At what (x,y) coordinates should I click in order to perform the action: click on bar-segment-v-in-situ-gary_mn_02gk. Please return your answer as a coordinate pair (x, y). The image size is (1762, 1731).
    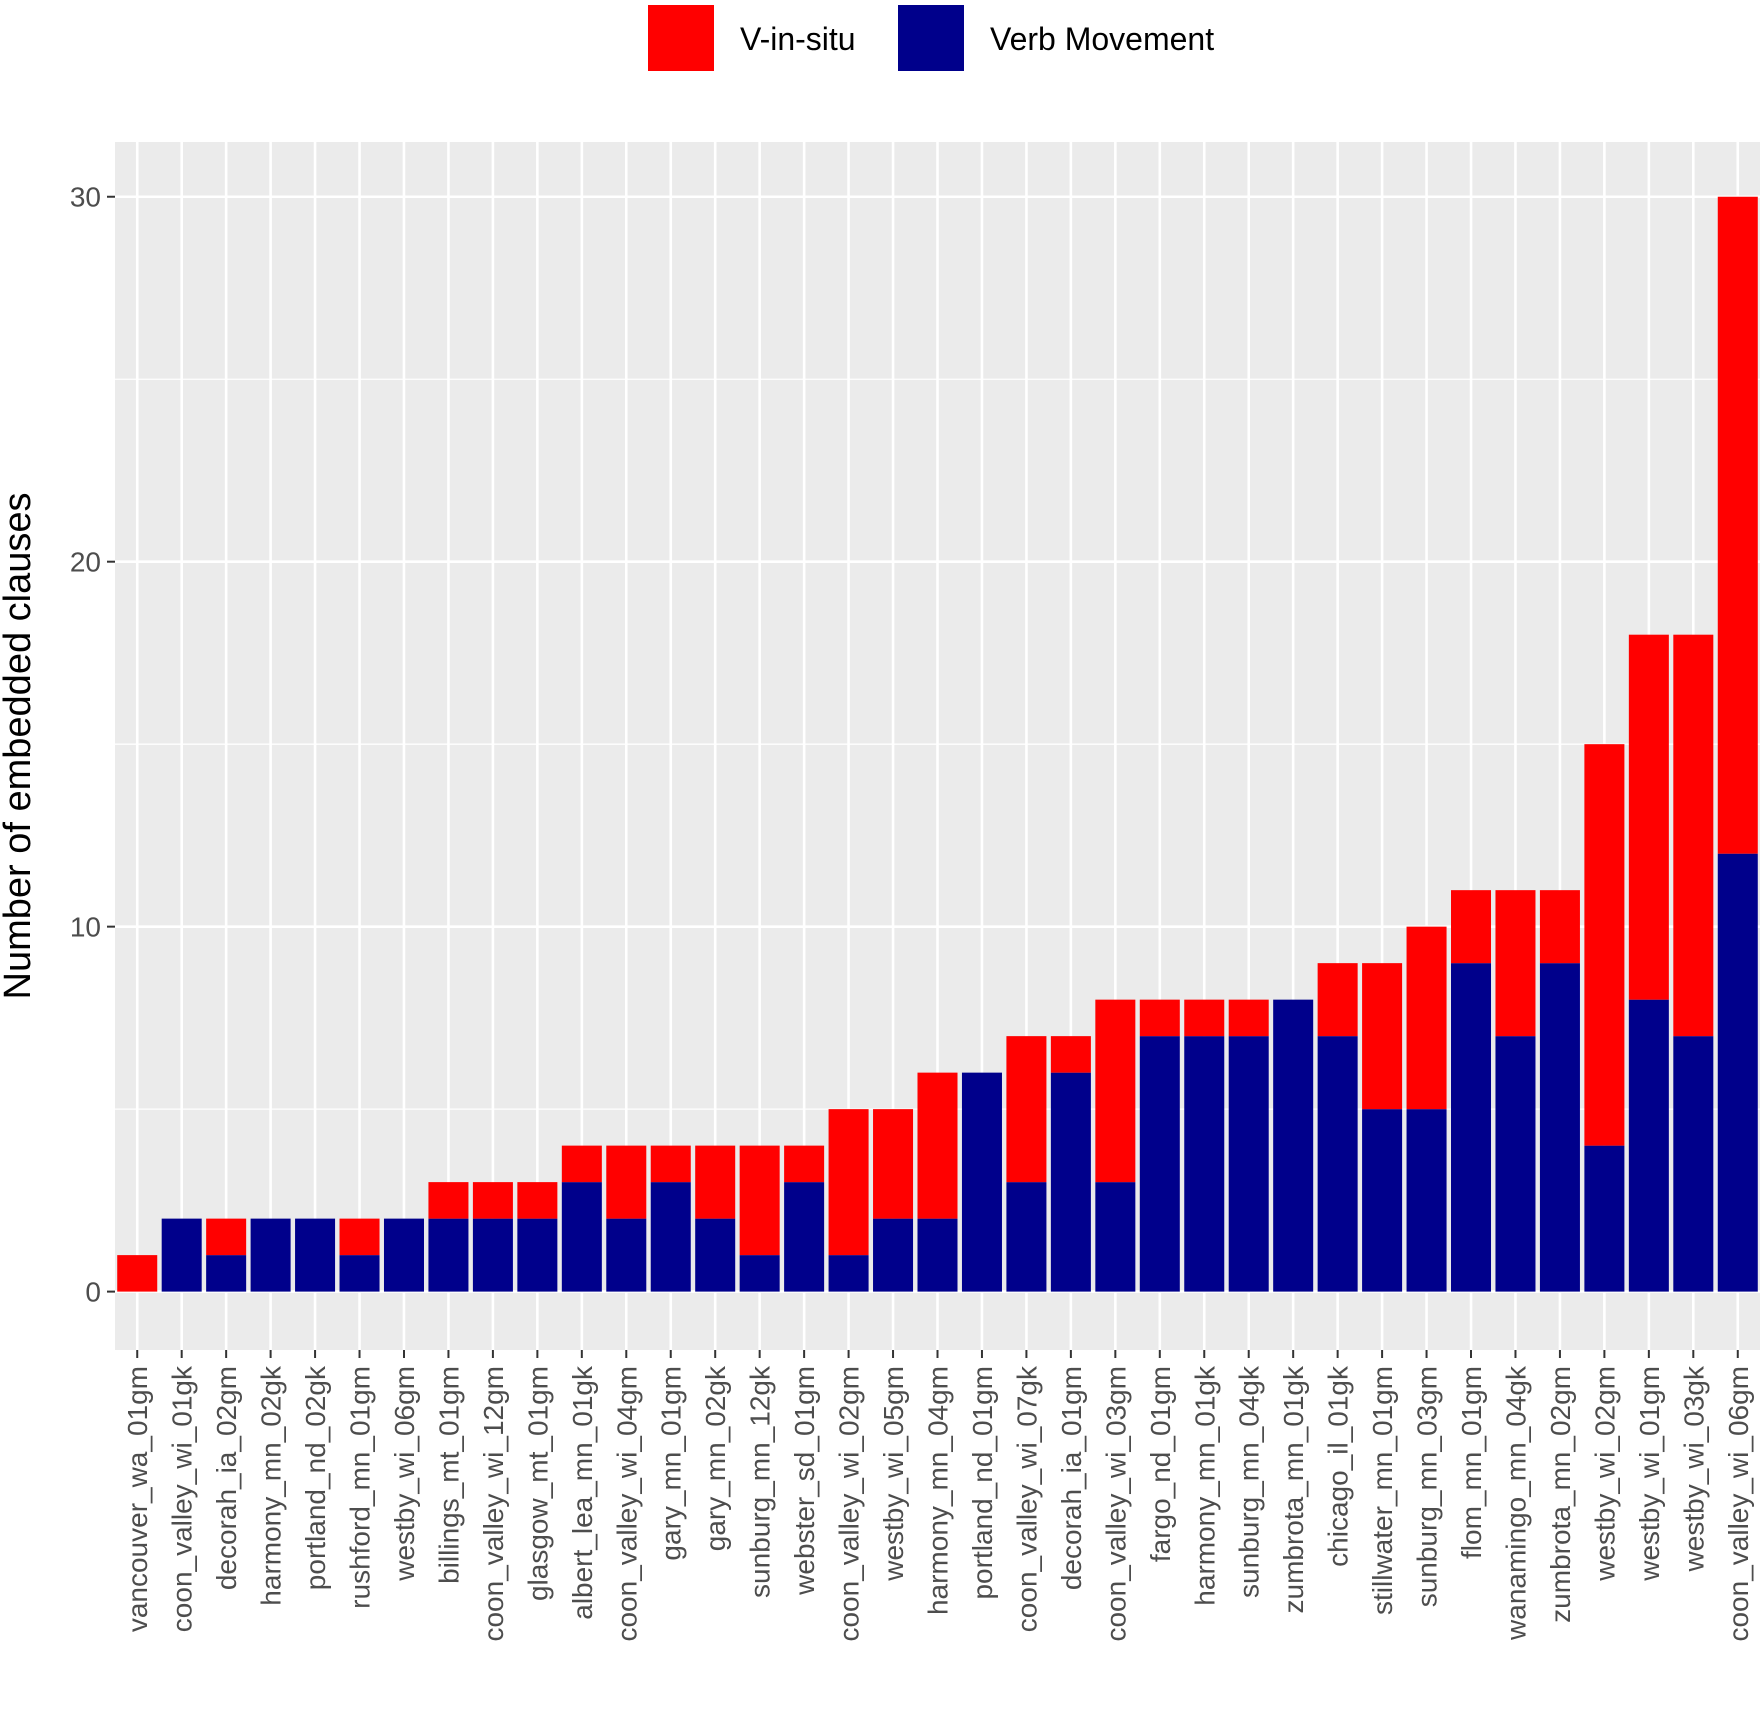
    Looking at the image, I should click on (715, 1182).